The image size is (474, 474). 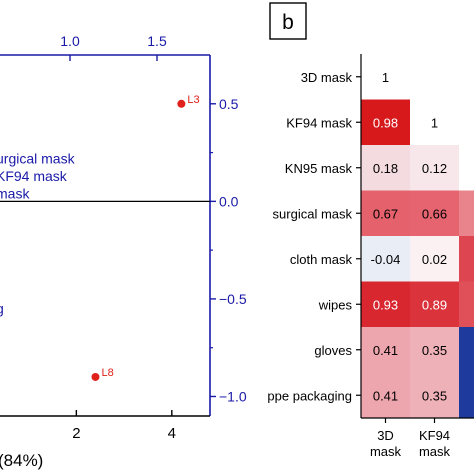 I want to click on heatmap-cell-value: 0.93, so click(x=385, y=304).